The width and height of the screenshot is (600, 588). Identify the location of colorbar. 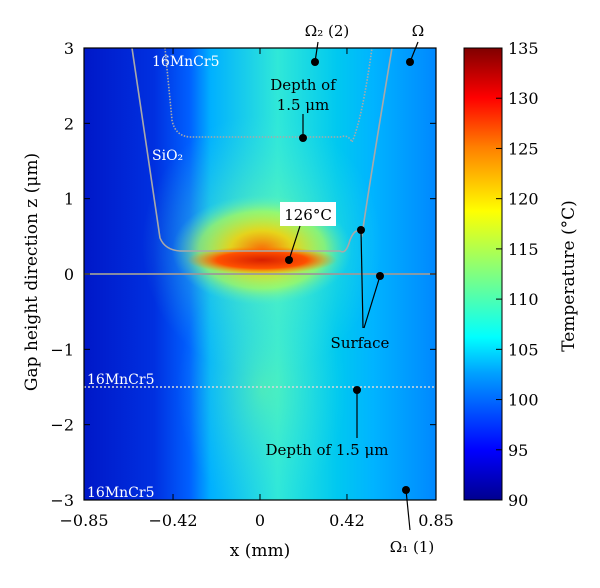
(483, 274).